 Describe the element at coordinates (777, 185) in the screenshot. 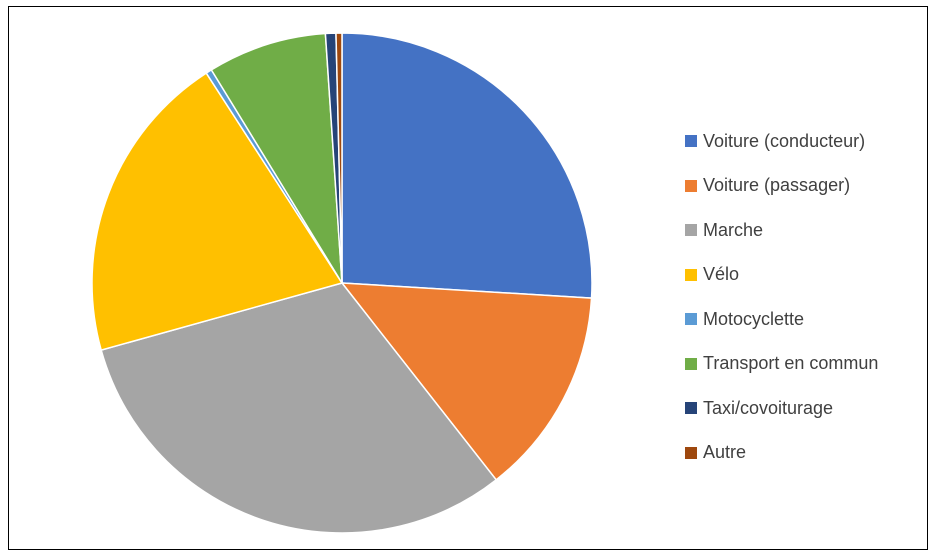

I see `legend-label: Voiture (passager)` at that location.